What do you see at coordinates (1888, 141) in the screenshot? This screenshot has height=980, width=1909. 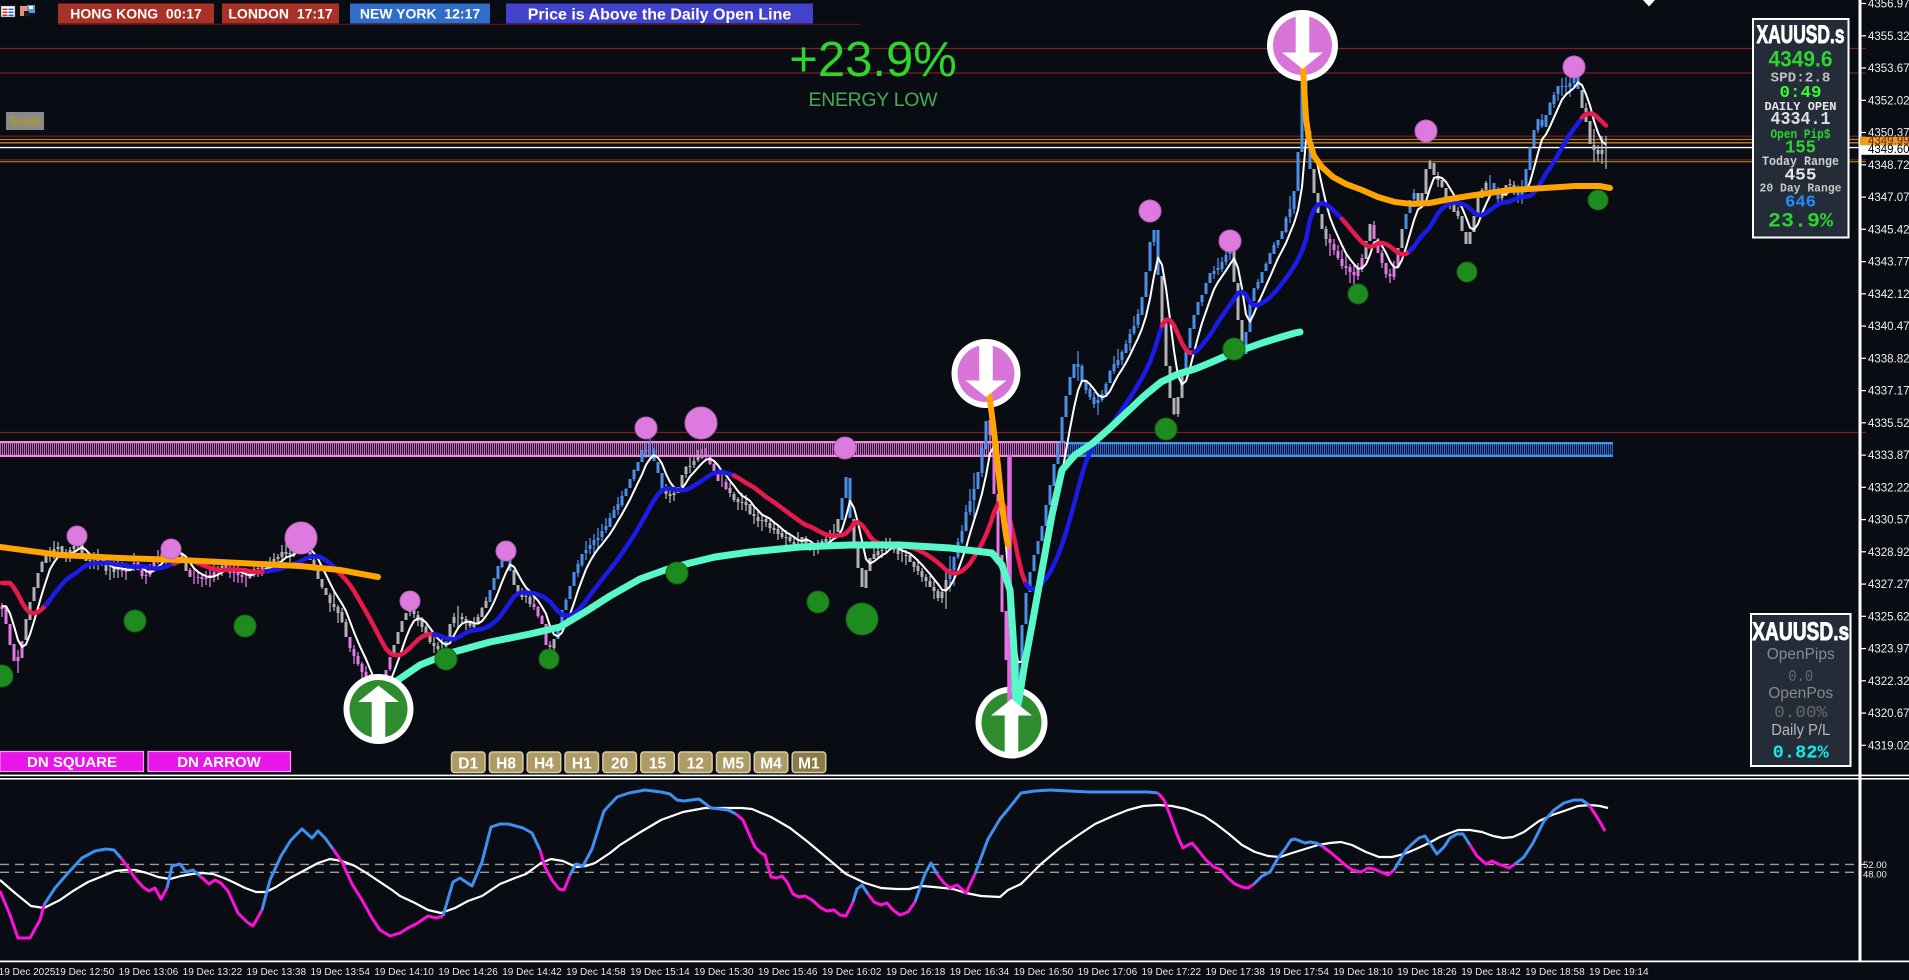 I see `svg-text: 4349.99` at bounding box center [1888, 141].